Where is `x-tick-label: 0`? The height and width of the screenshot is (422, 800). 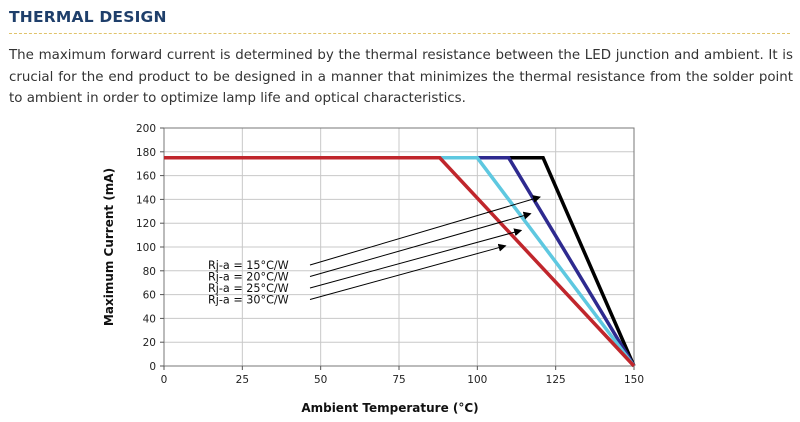
x-tick-label: 0 is located at coordinates (164, 380).